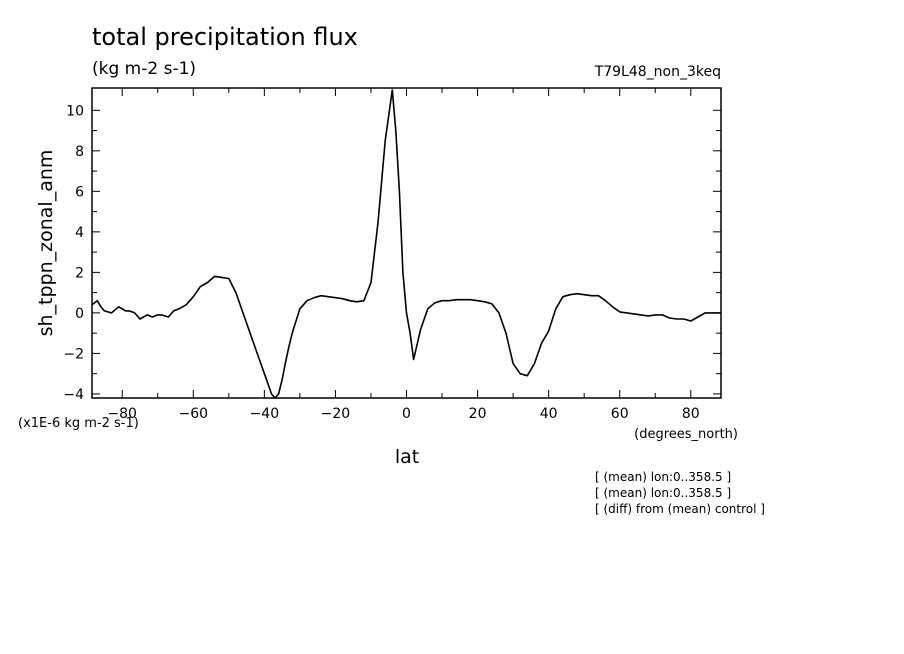 This screenshot has width=904, height=654. What do you see at coordinates (79, 273) in the screenshot?
I see `y-tick-label: 2` at bounding box center [79, 273].